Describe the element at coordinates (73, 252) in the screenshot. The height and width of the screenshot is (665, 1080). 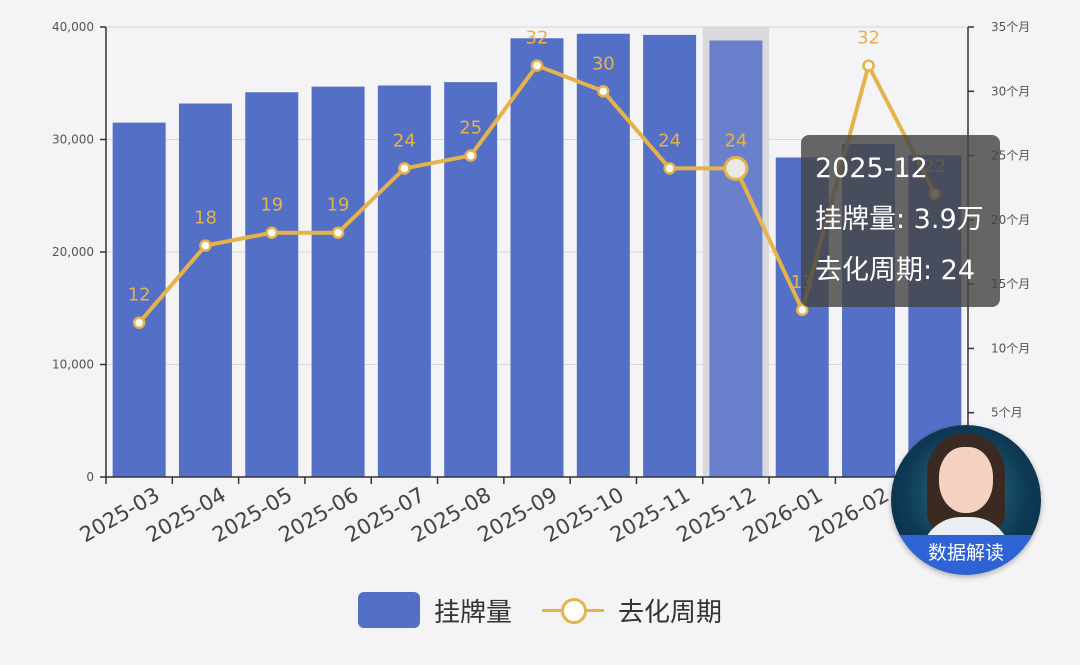
I see `y-left-tick-label: 20,000` at that location.